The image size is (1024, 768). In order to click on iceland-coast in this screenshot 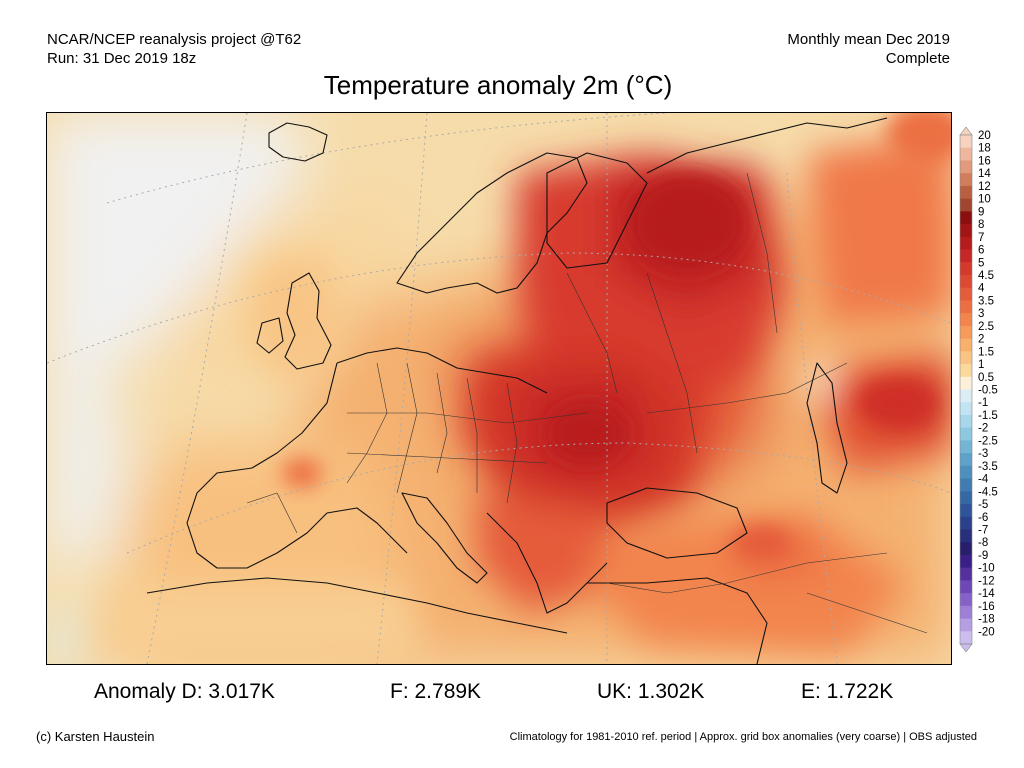, I will do `click(298, 142)`.